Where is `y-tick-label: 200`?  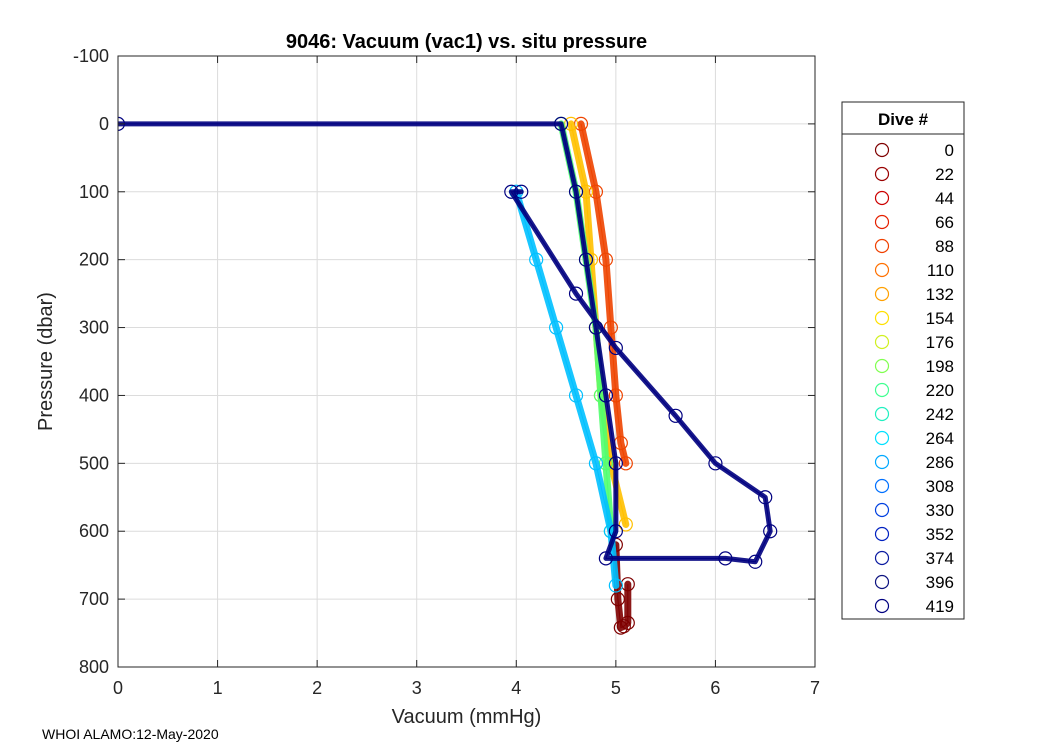
y-tick-label: 200 is located at coordinates (94, 260).